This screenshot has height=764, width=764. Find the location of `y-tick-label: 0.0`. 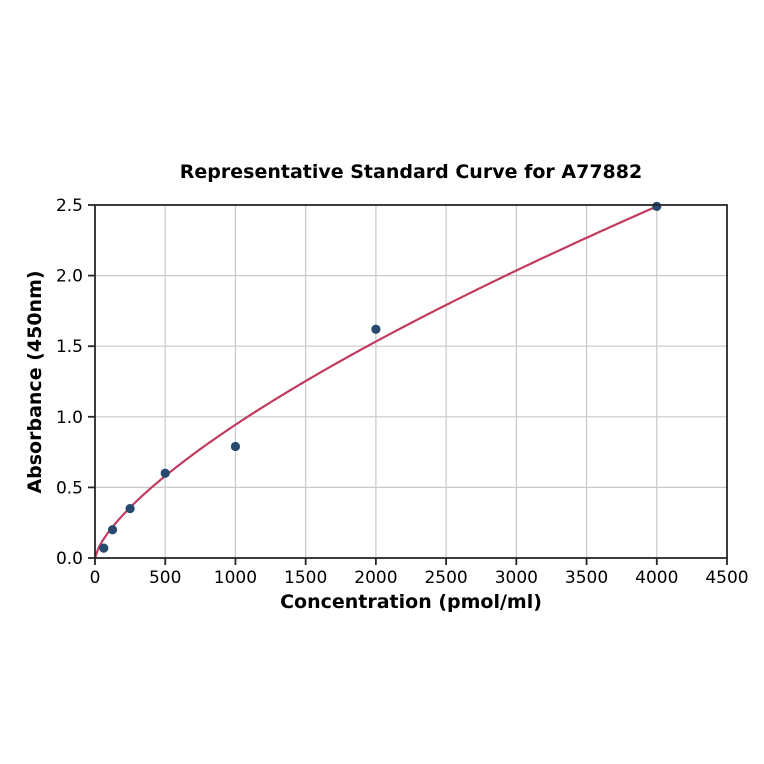

y-tick-label: 0.0 is located at coordinates (69, 559).